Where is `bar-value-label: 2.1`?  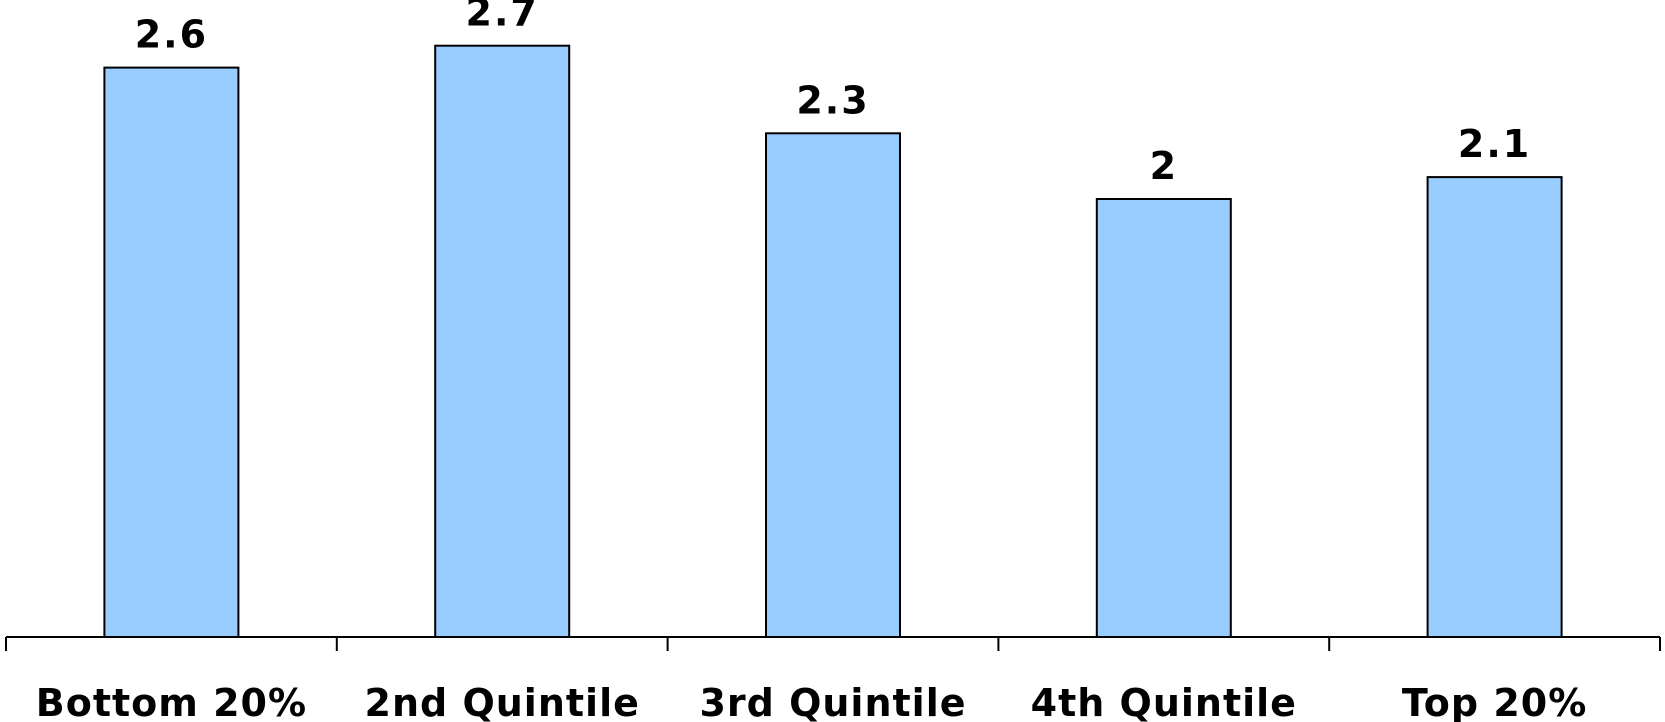 bar-value-label: 2.1 is located at coordinates (1494, 144).